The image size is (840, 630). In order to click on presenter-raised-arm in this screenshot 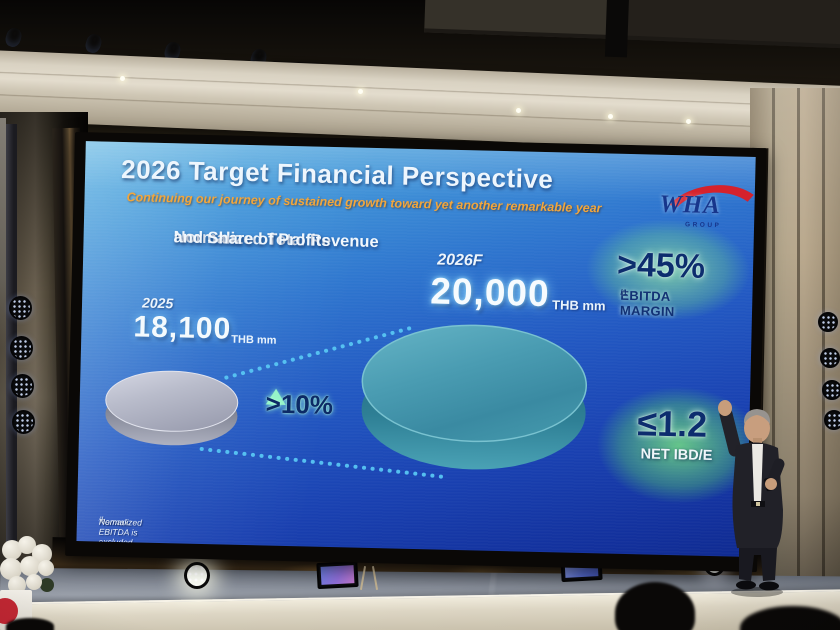, I will do `click(730, 432)`.